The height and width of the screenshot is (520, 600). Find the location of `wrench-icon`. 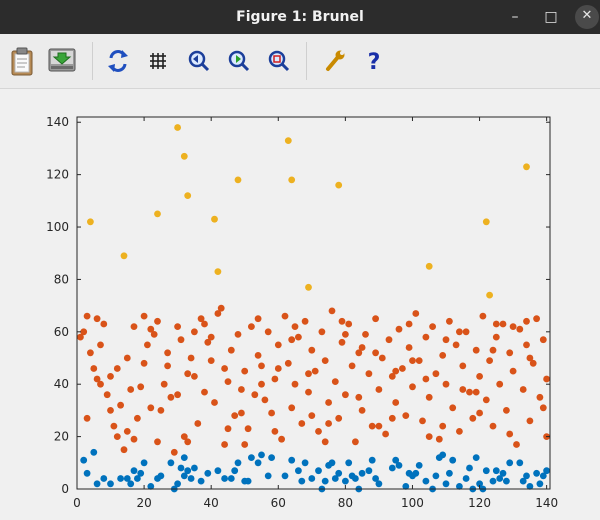

wrench-icon is located at coordinates (334, 61).